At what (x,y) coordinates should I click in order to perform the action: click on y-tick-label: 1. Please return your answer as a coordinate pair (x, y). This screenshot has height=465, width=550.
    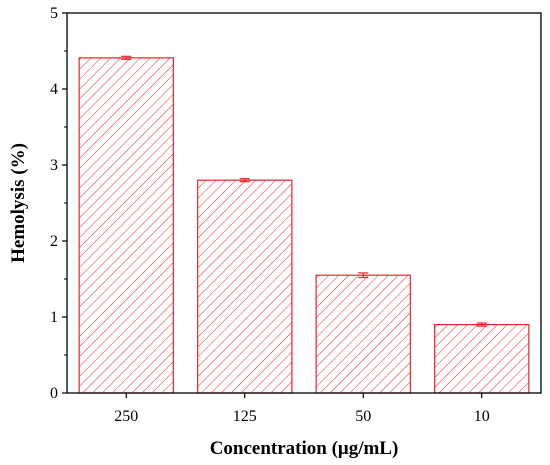
    Looking at the image, I should click on (54, 317).